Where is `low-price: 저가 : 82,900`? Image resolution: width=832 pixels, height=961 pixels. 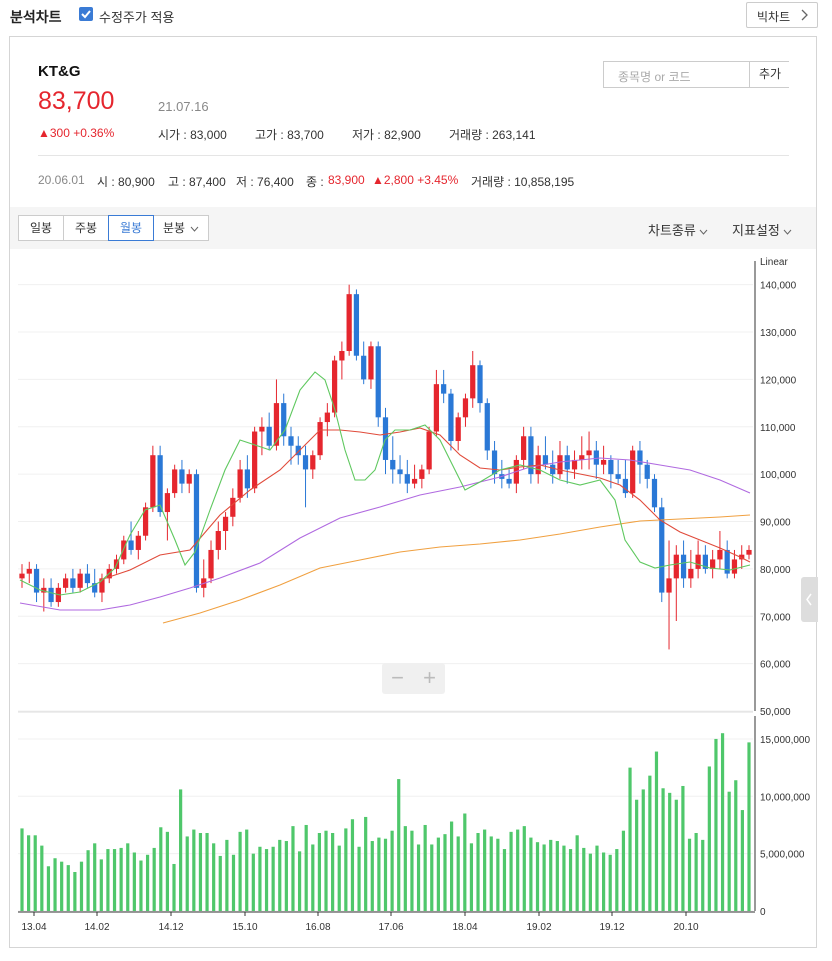
low-price: 저가 : 82,900 is located at coordinates (386, 135).